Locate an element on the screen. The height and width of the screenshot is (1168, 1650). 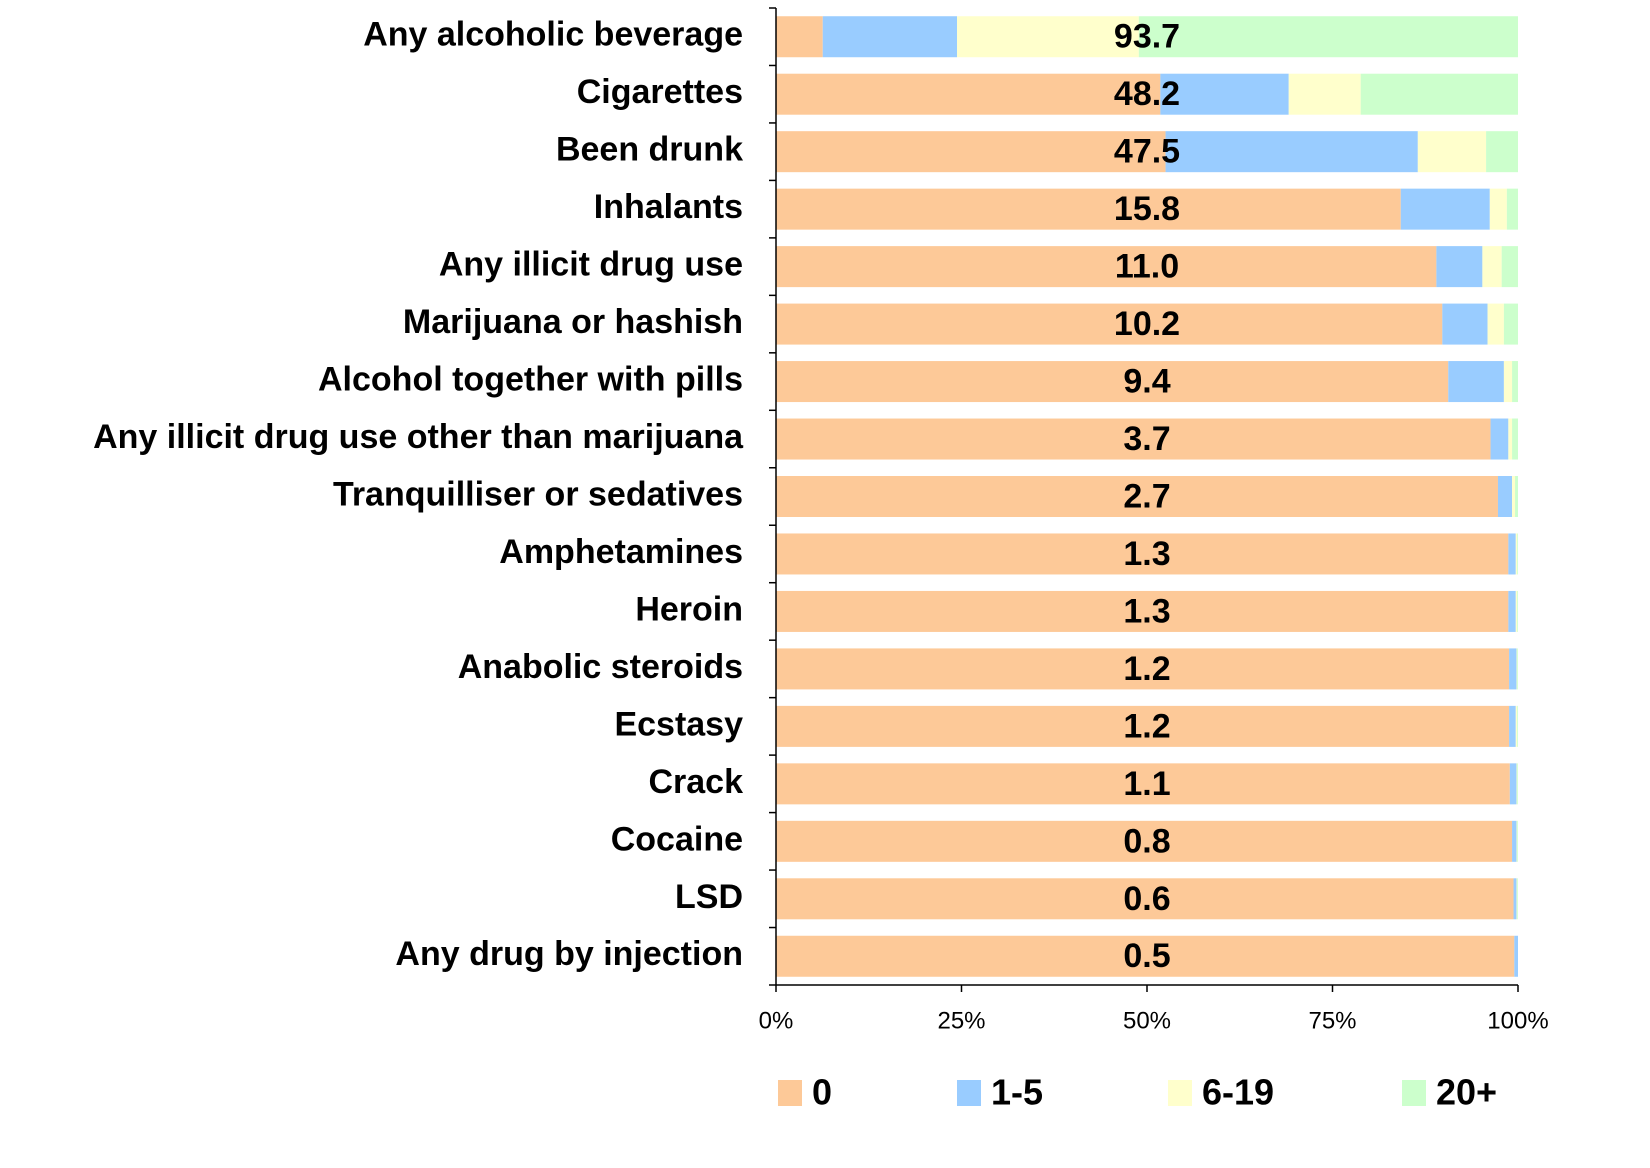
category-label: LSD is located at coordinates (709, 897).